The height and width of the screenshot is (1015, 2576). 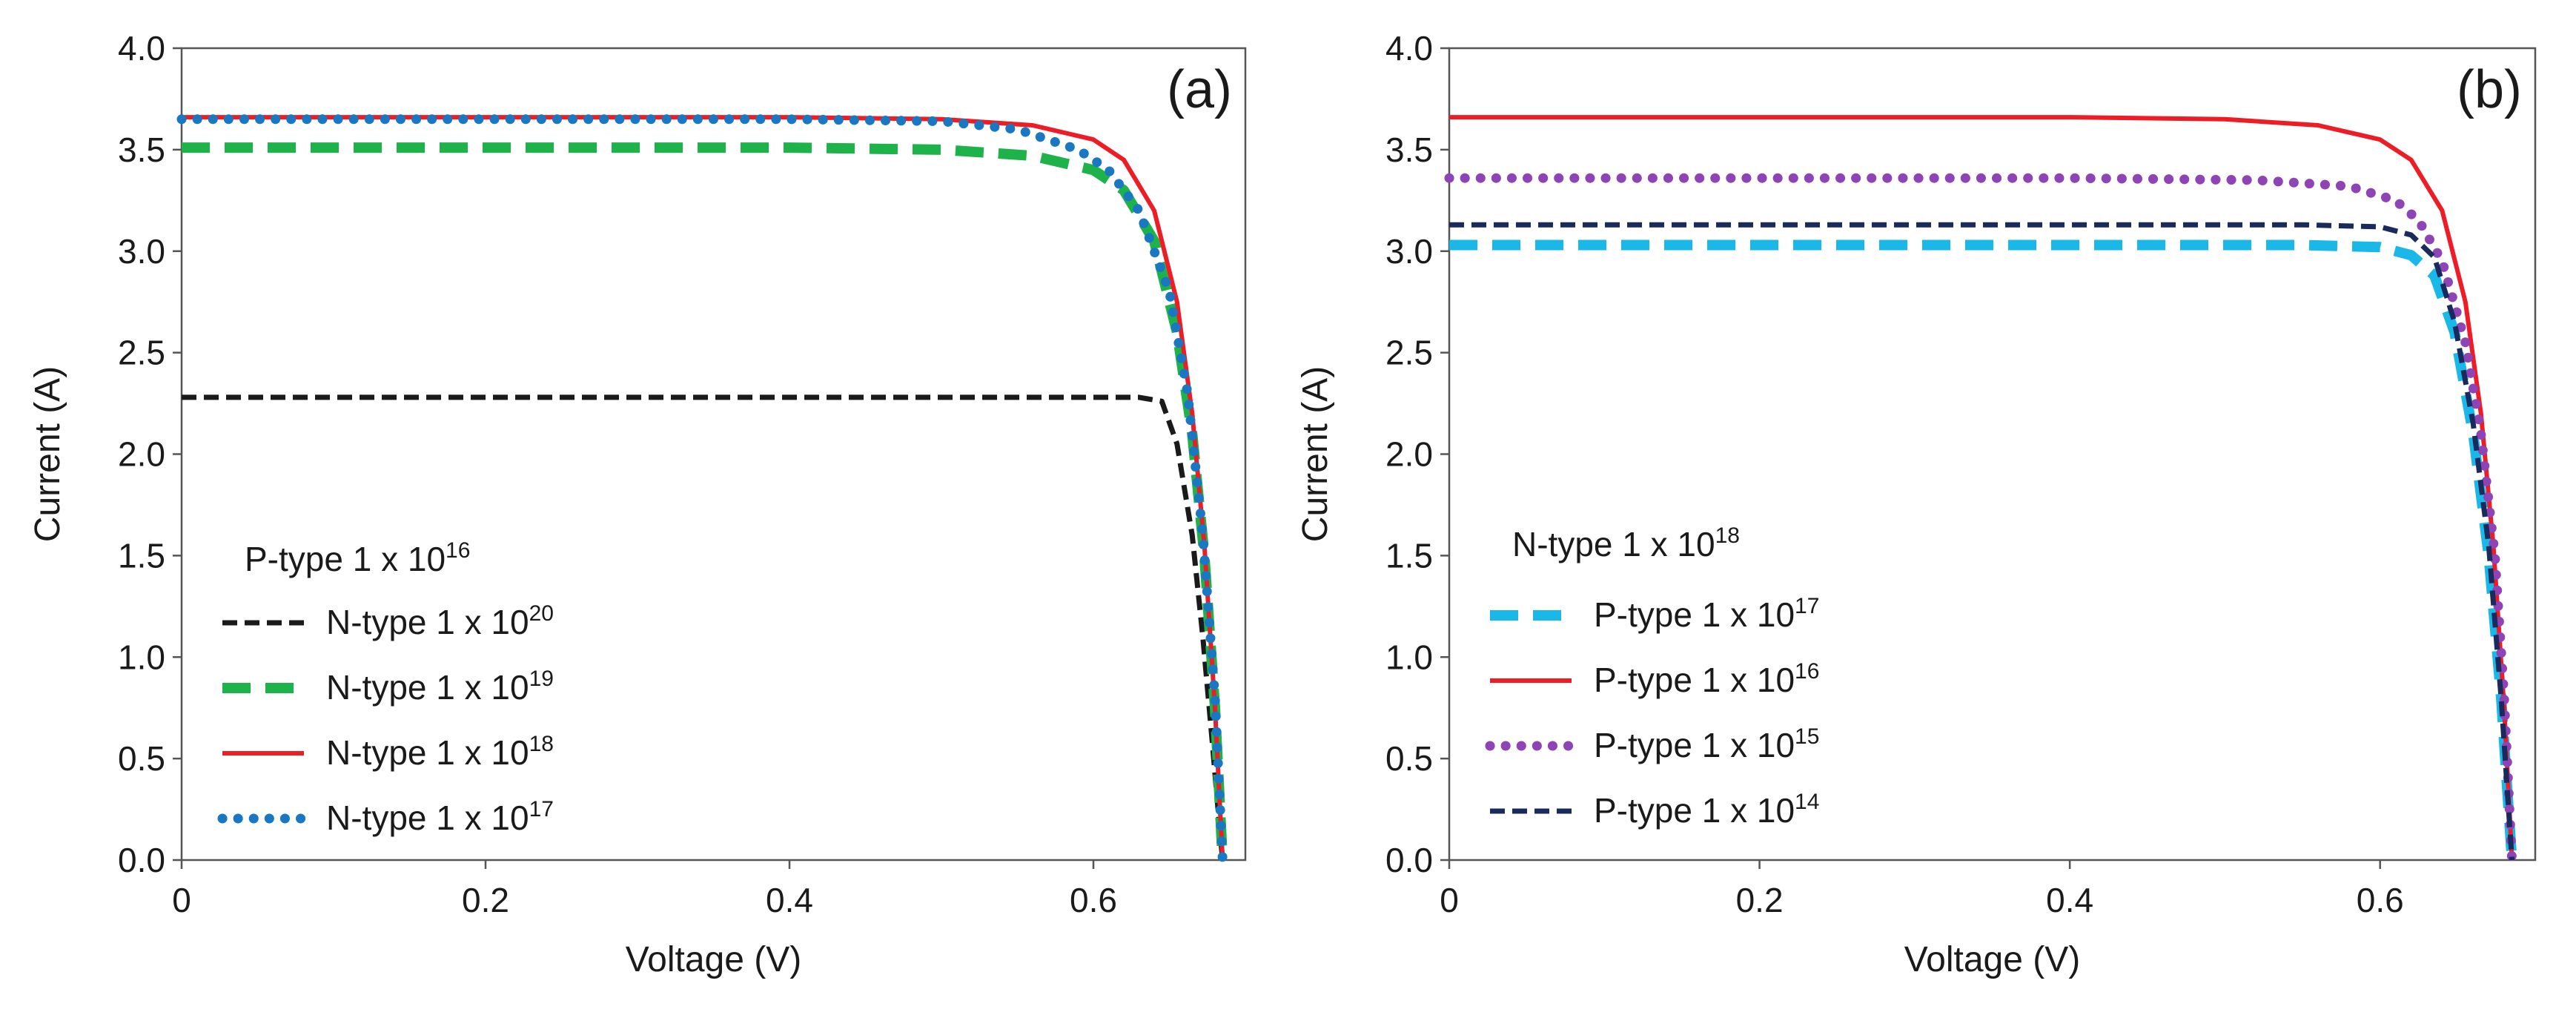 What do you see at coordinates (440, 817) in the screenshot?
I see `legend-entry: N-type 1 x 1017` at bounding box center [440, 817].